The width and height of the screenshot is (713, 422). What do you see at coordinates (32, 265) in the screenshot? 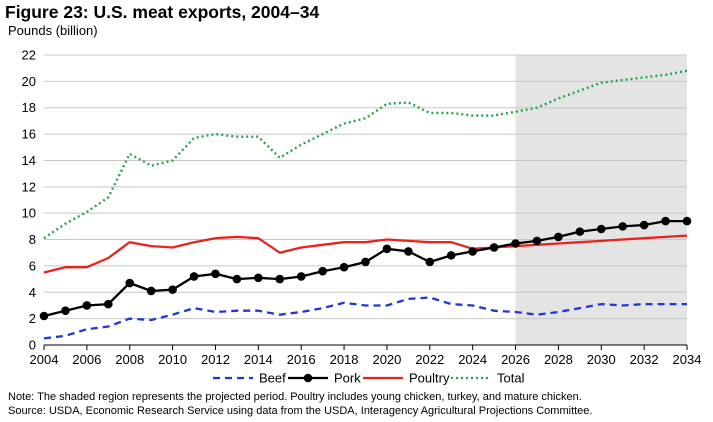
I see `y-tick-label: 6` at bounding box center [32, 265].